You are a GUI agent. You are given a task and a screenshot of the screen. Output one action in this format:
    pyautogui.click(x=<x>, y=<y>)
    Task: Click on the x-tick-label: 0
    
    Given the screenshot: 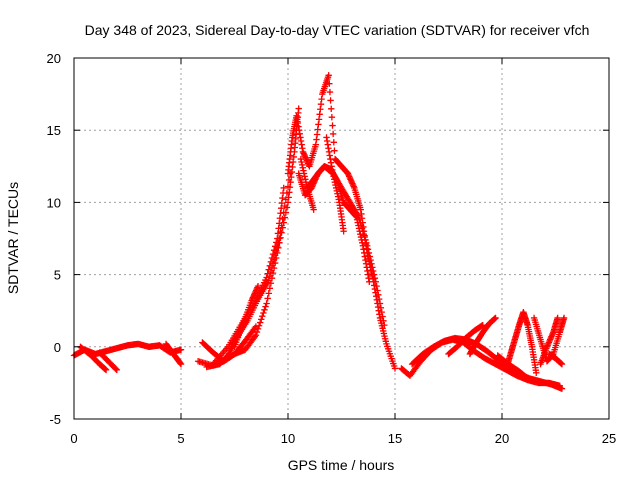 What is the action you would take?
    pyautogui.click(x=73, y=438)
    